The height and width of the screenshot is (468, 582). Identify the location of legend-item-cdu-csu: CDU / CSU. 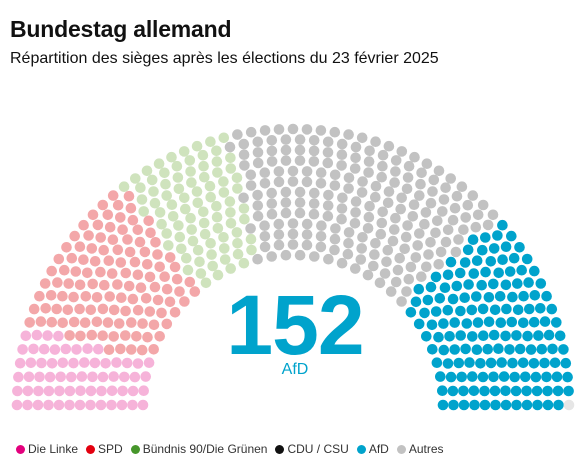
(312, 449).